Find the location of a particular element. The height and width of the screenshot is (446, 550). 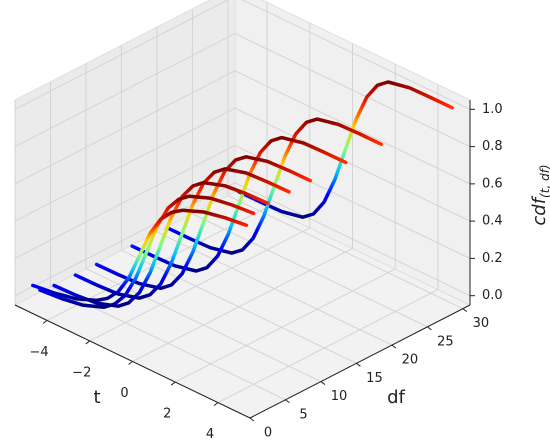

y-tick-label: 30 is located at coordinates (481, 323).